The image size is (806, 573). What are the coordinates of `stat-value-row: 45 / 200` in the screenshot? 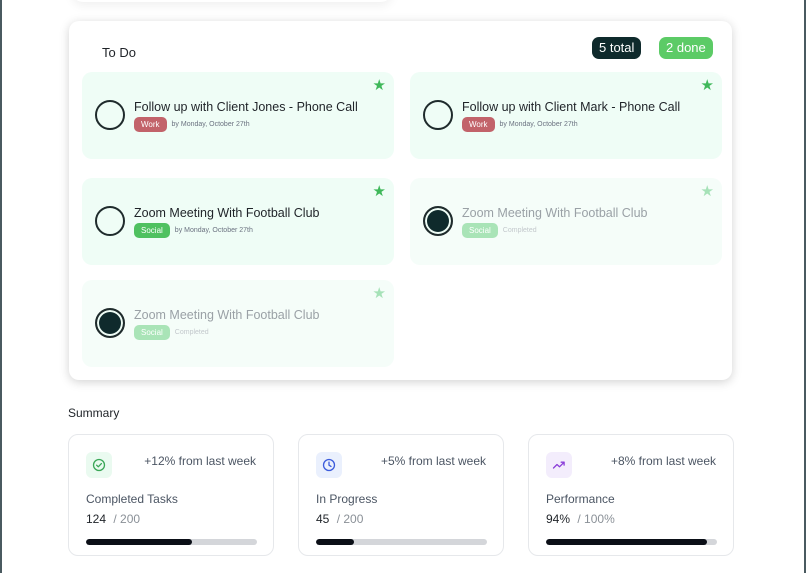 It's located at (339, 519).